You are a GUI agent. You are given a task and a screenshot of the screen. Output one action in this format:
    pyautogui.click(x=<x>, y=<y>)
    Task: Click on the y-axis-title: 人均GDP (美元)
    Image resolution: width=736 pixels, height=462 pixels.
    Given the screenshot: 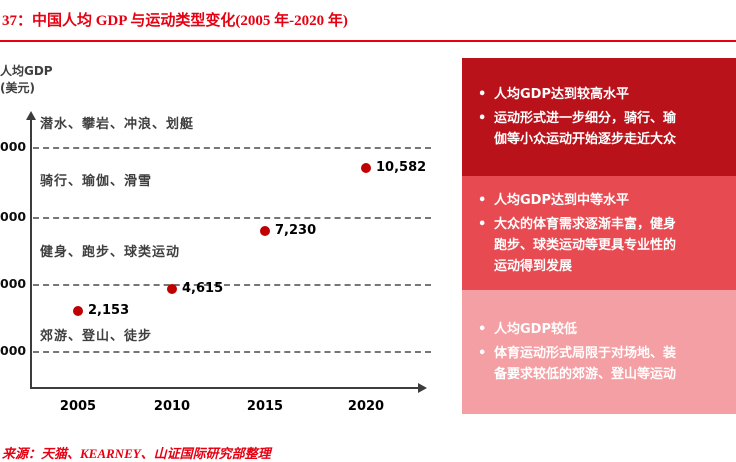 What is the action you would take?
    pyautogui.click(x=26, y=80)
    